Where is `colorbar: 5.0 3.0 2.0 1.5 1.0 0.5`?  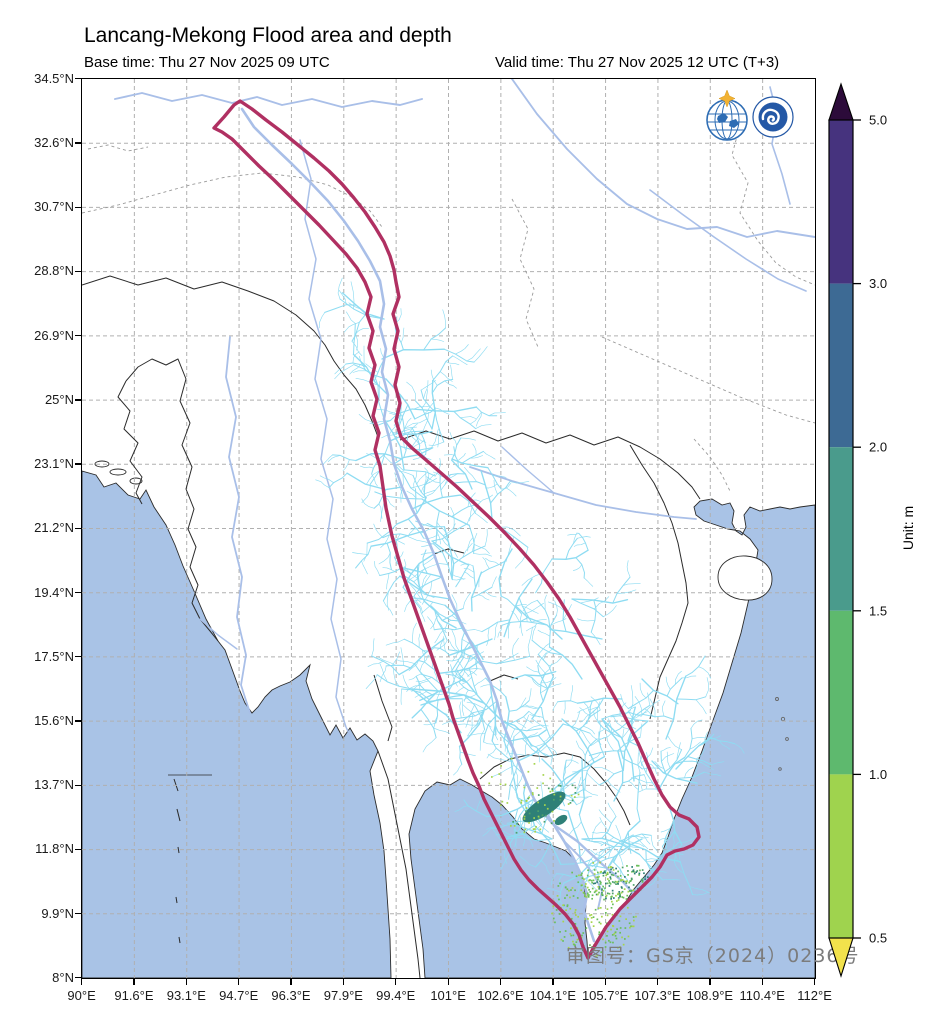
colorbar: 5.0 3.0 2.0 1.5 1.0 0.5 is located at coordinates (857, 530).